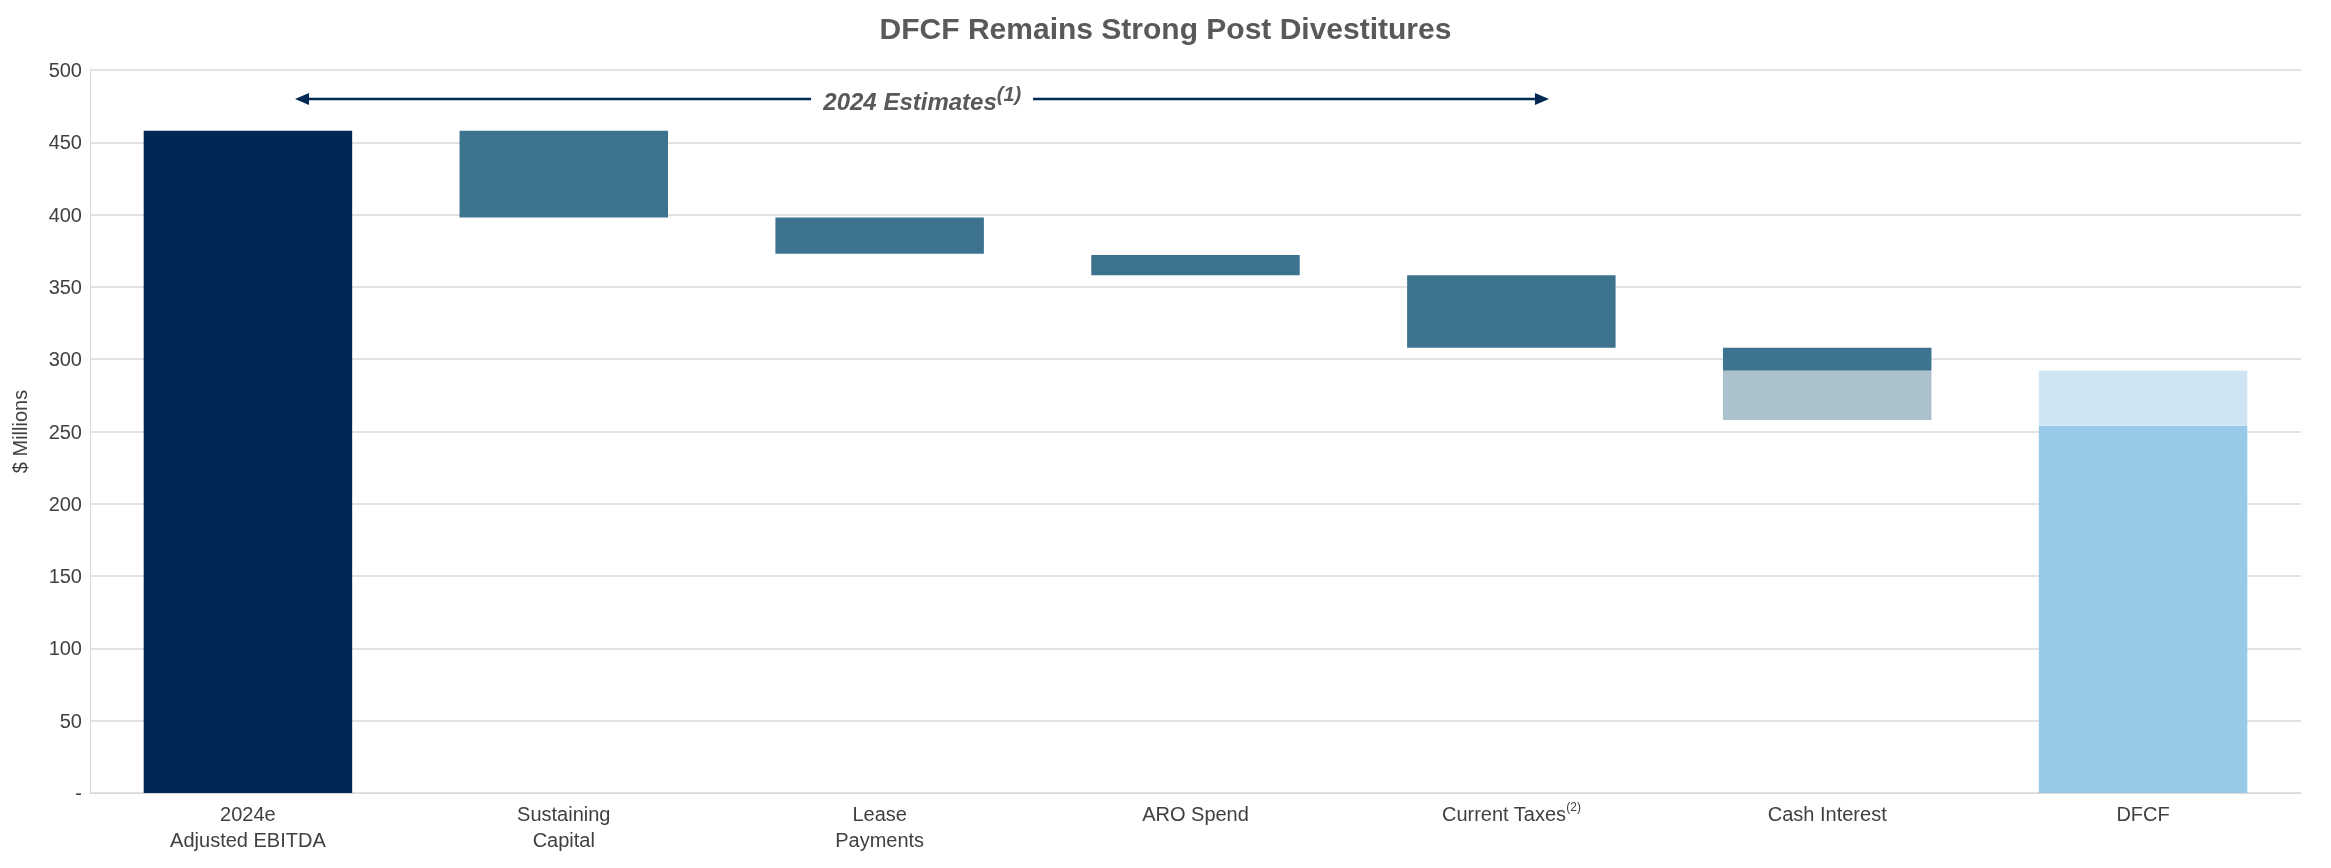 Image resolution: width=2331 pixels, height=868 pixels. I want to click on y-tick-label: 100, so click(65, 648).